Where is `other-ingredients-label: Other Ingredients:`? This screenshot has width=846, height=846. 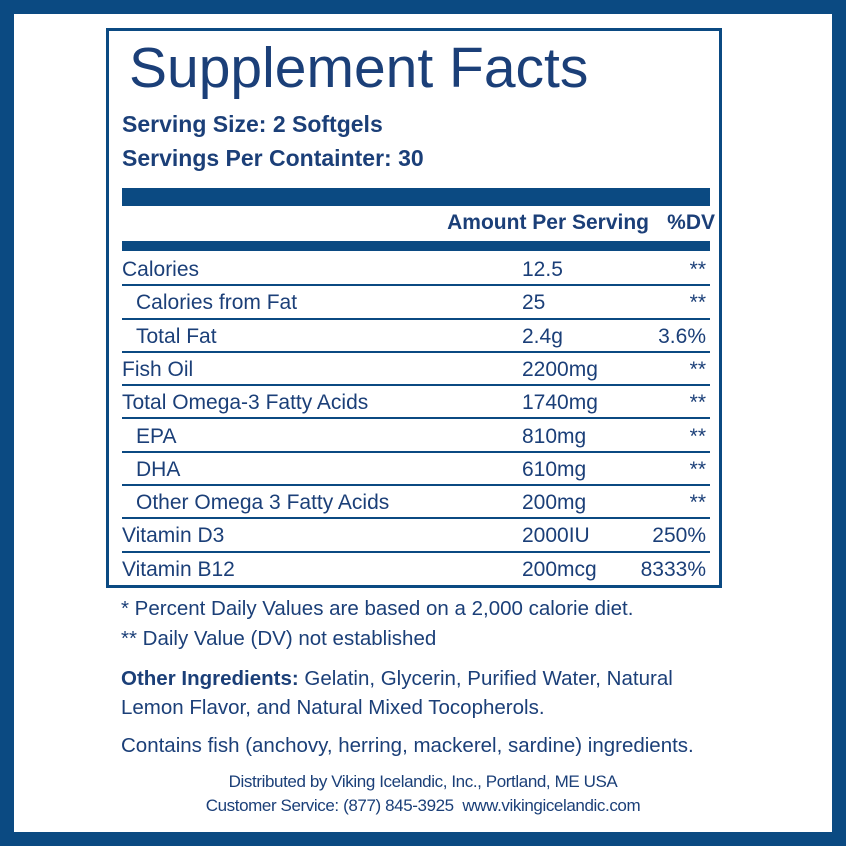 other-ingredients-label: Other Ingredients: is located at coordinates (210, 678).